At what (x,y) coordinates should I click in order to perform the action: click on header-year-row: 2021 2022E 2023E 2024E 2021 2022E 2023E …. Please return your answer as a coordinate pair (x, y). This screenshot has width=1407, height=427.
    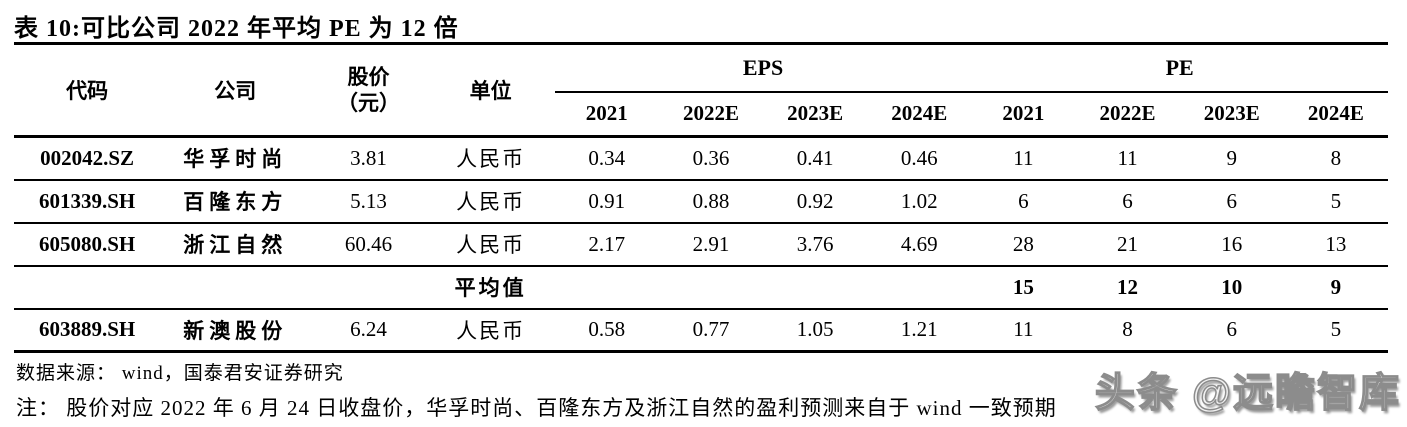
    Looking at the image, I should click on (701, 114).